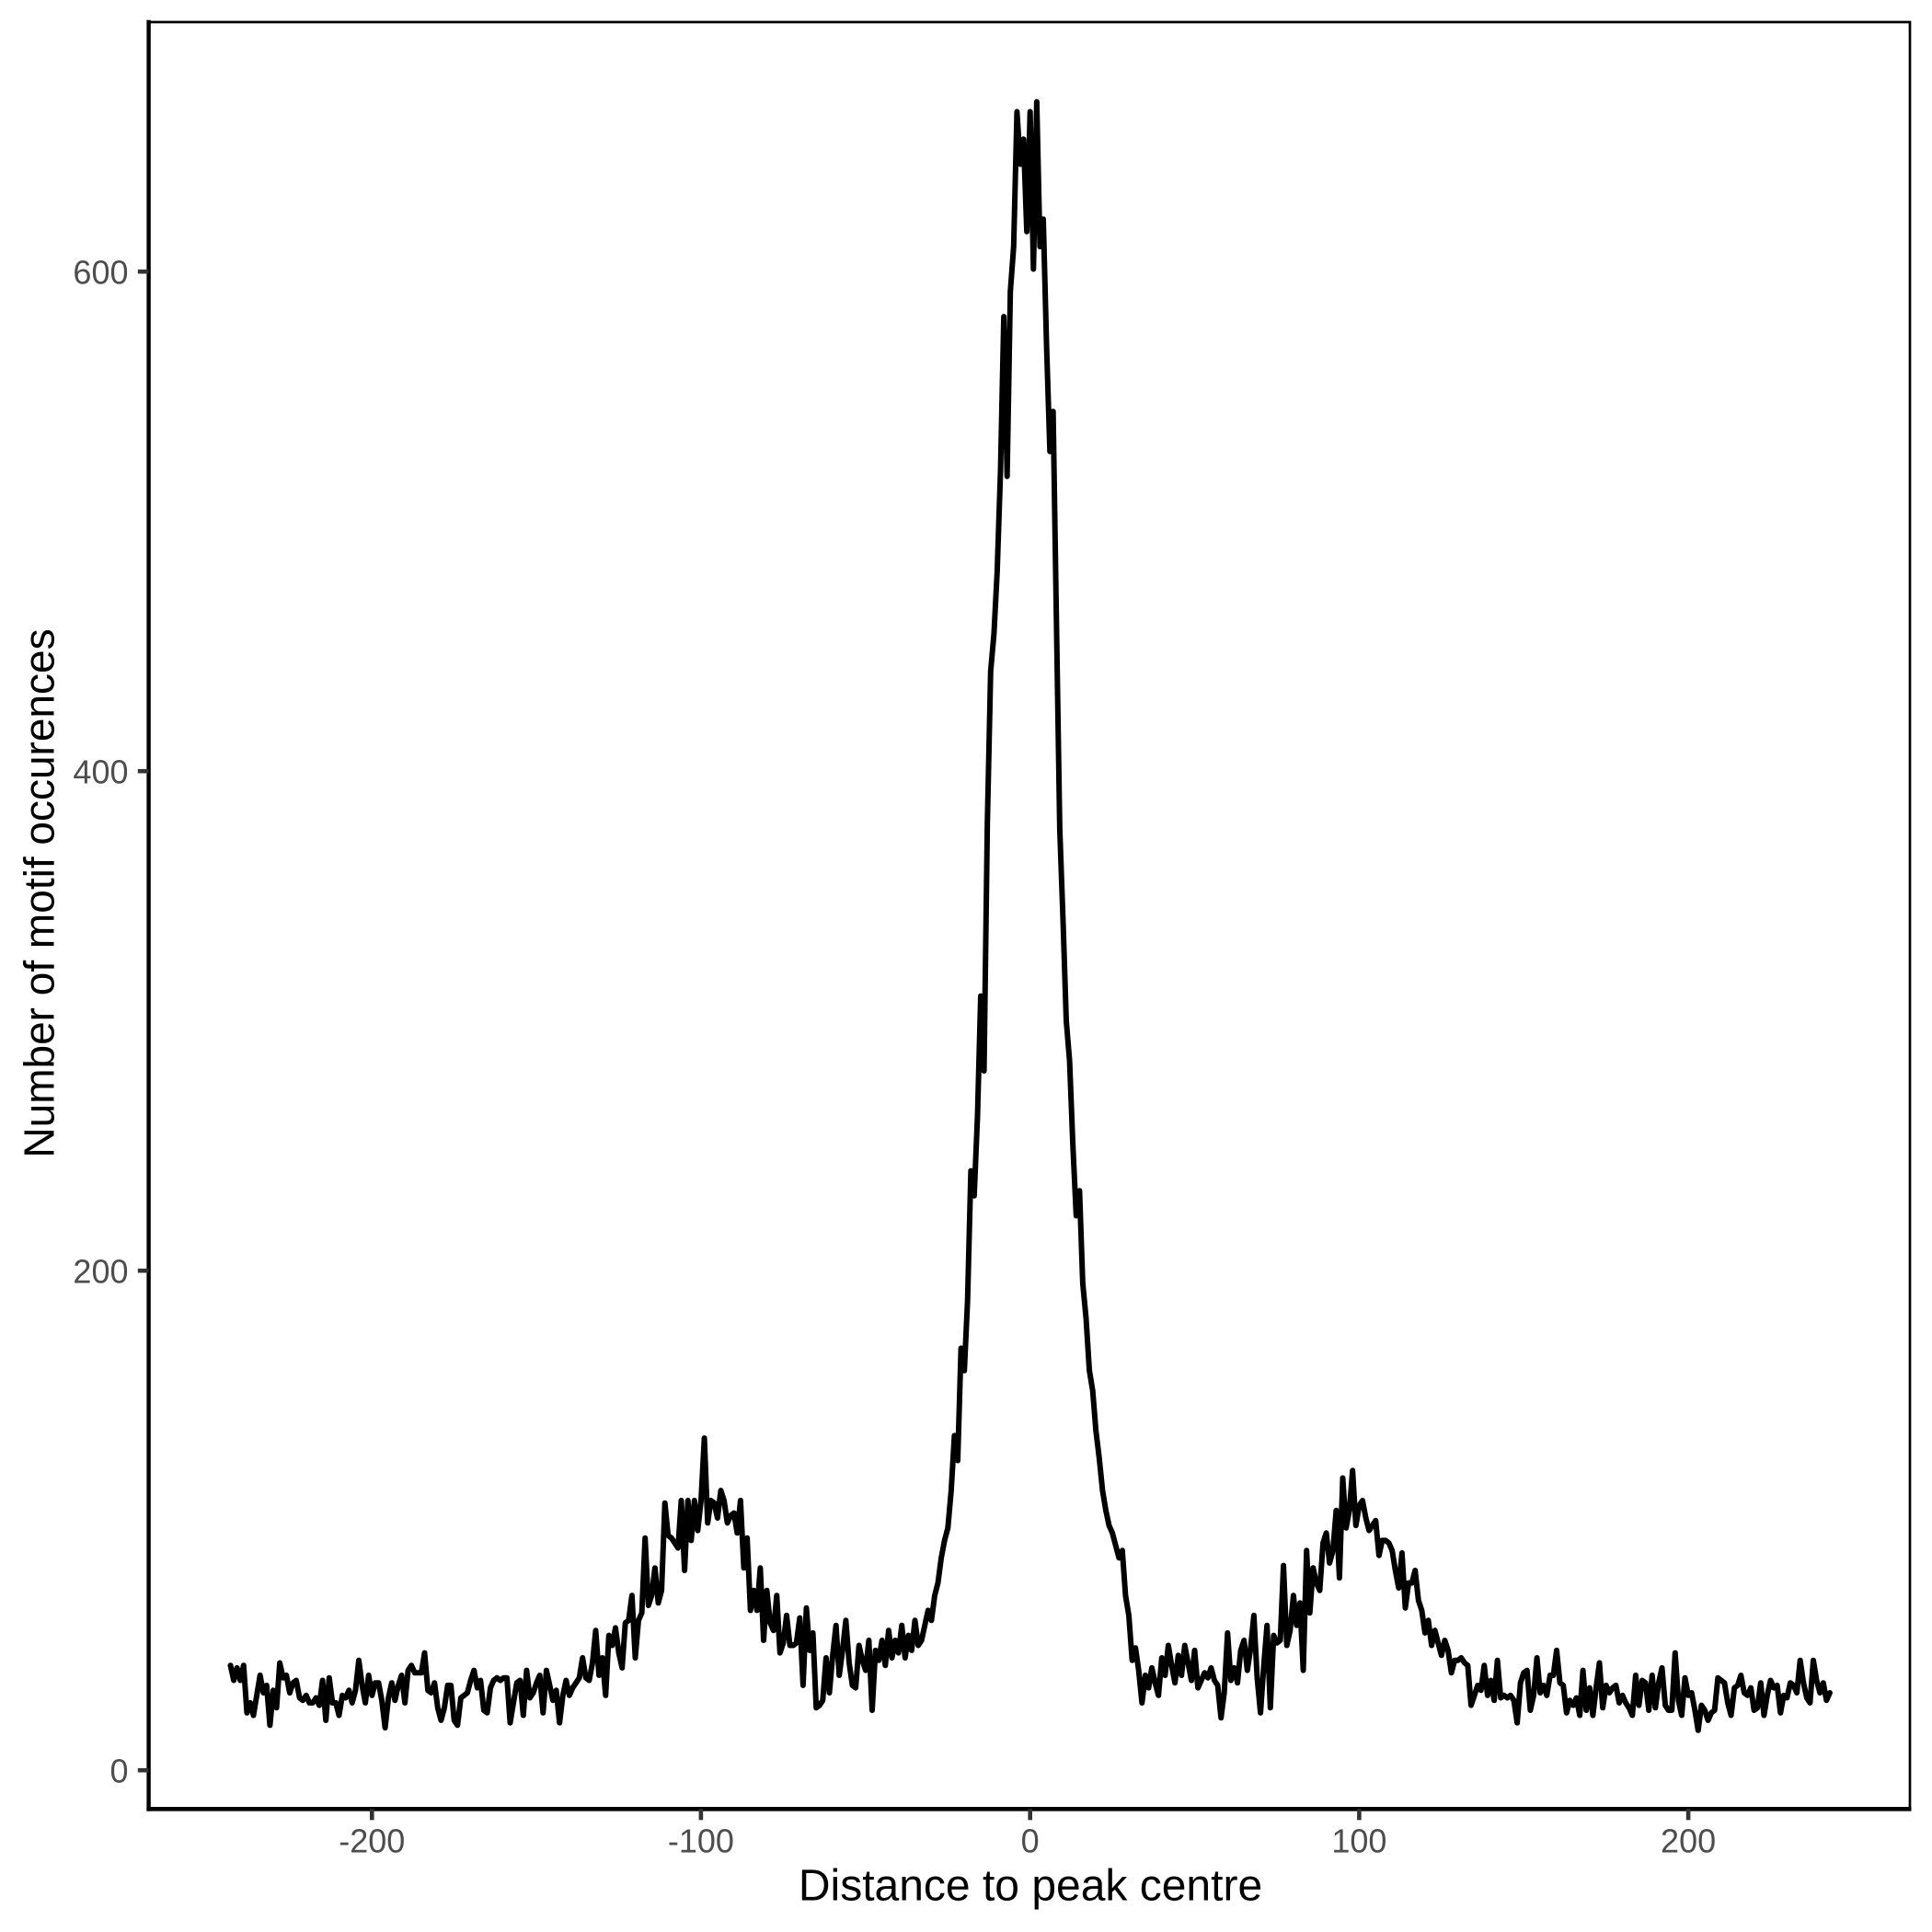  I want to click on svg-text: 100, so click(1358, 1840).